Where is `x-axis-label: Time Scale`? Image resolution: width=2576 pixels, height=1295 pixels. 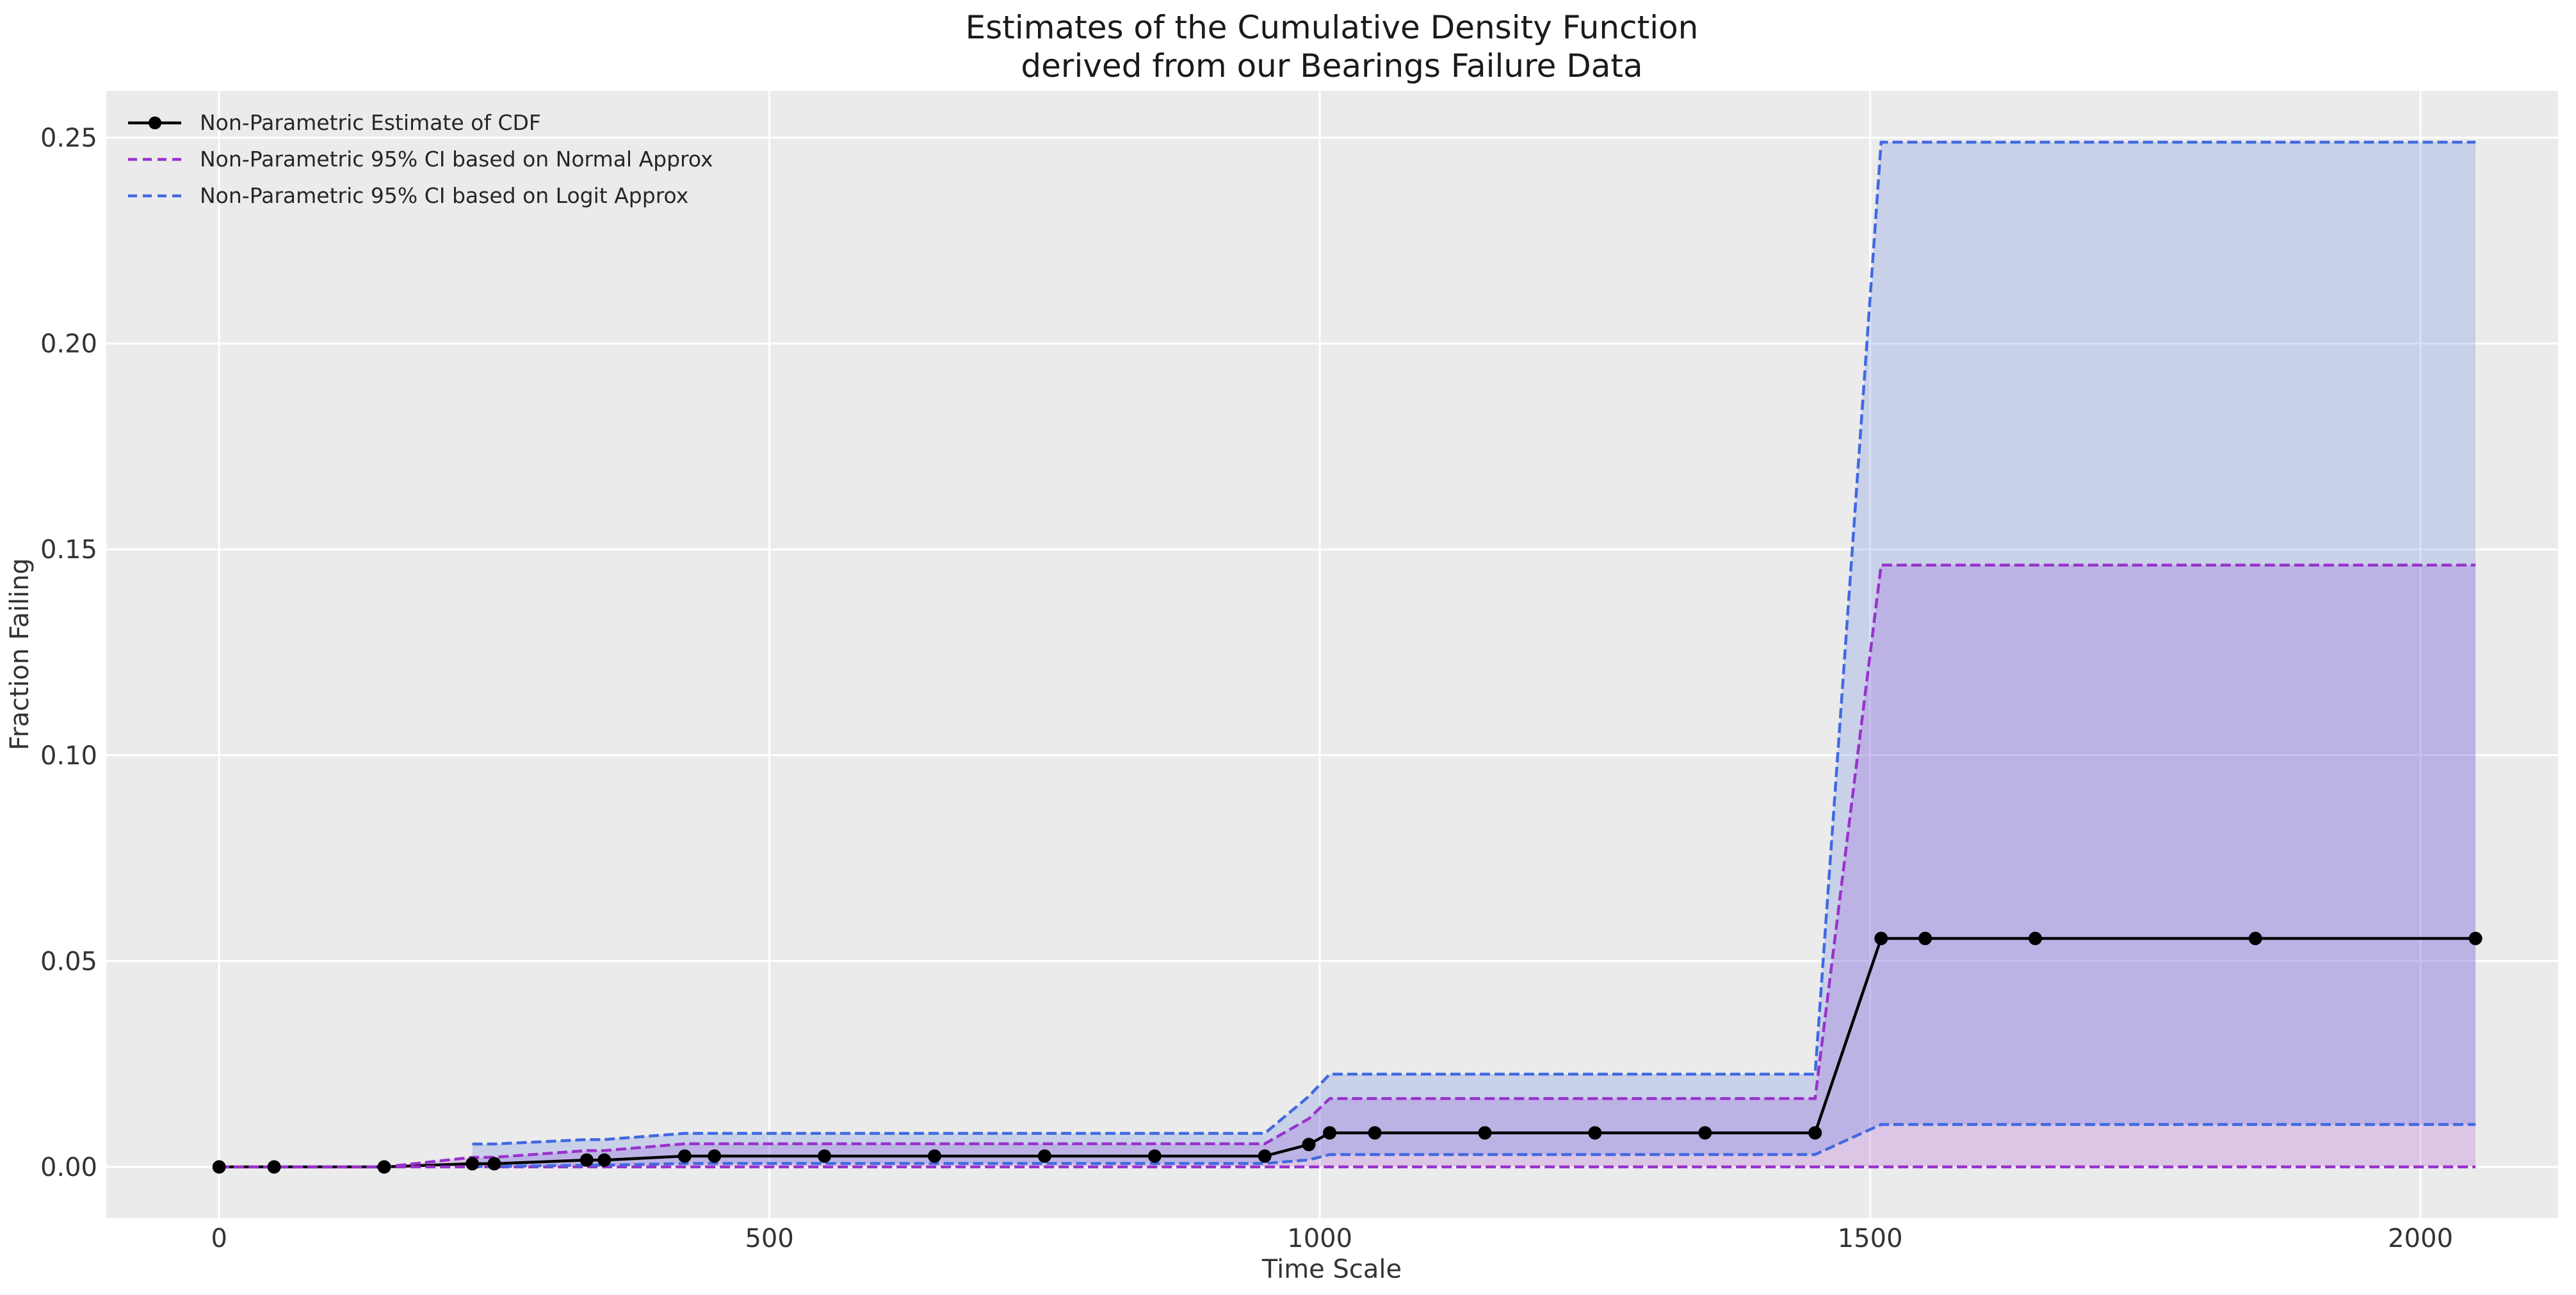 x-axis-label: Time Scale is located at coordinates (1331, 1270).